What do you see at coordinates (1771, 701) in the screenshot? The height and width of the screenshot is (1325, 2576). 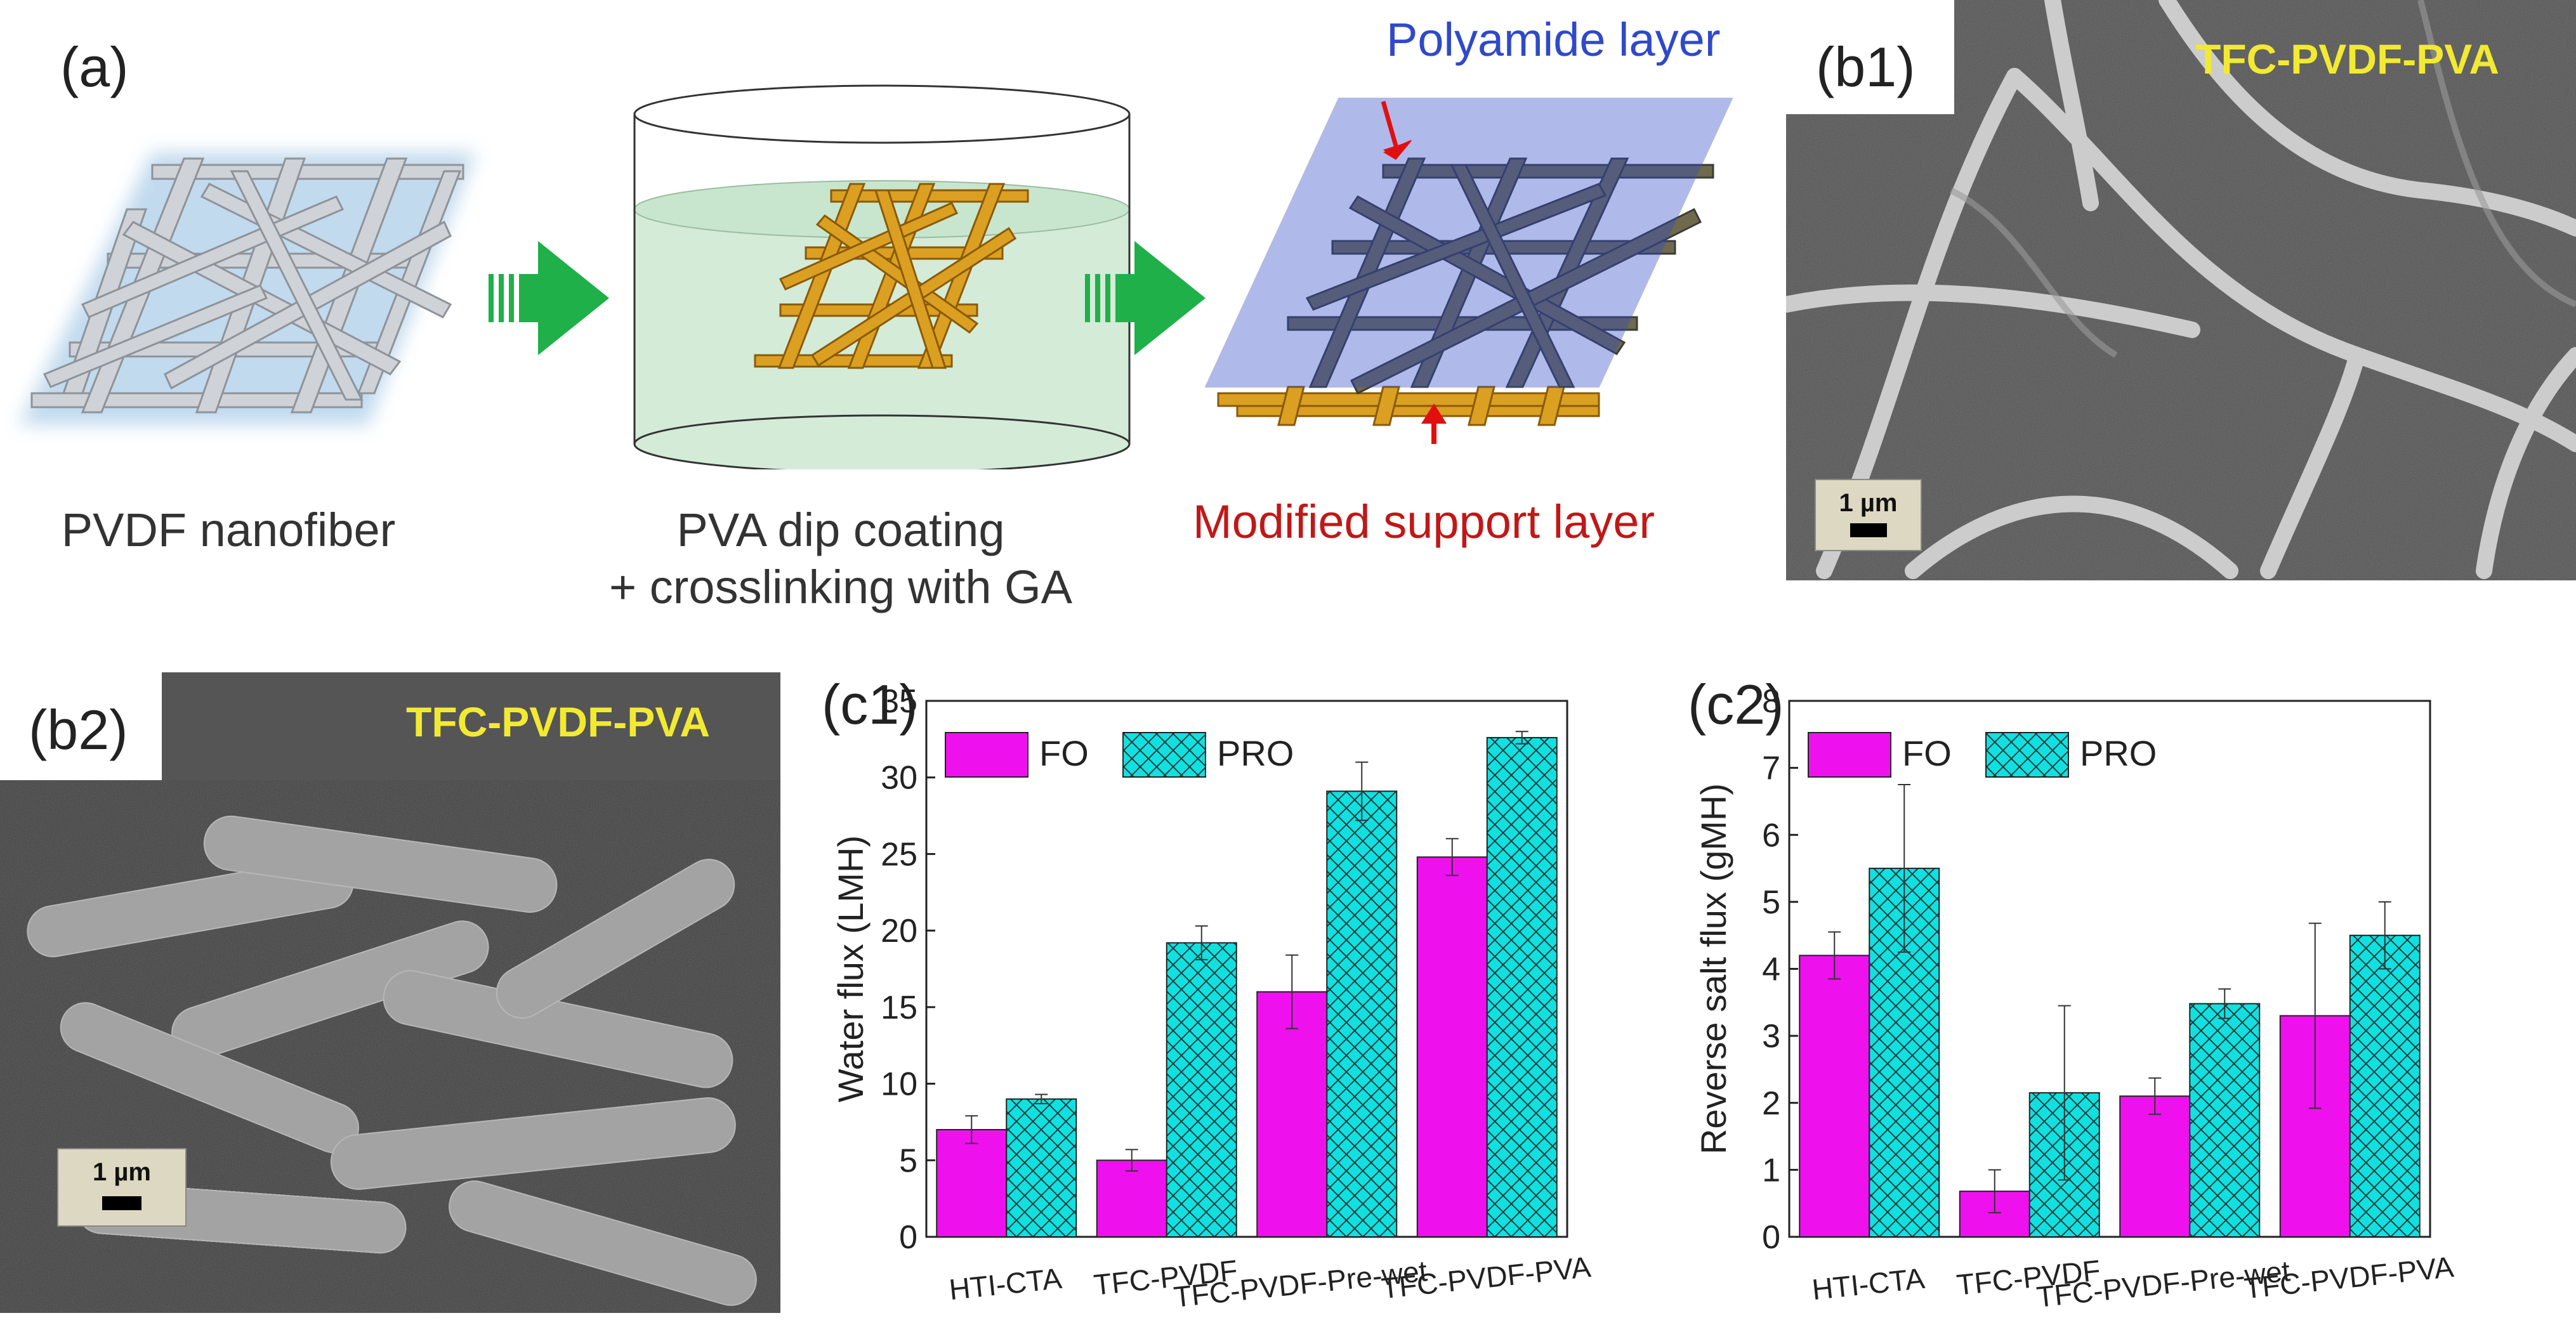 I see `y-tick-label: 8` at bounding box center [1771, 701].